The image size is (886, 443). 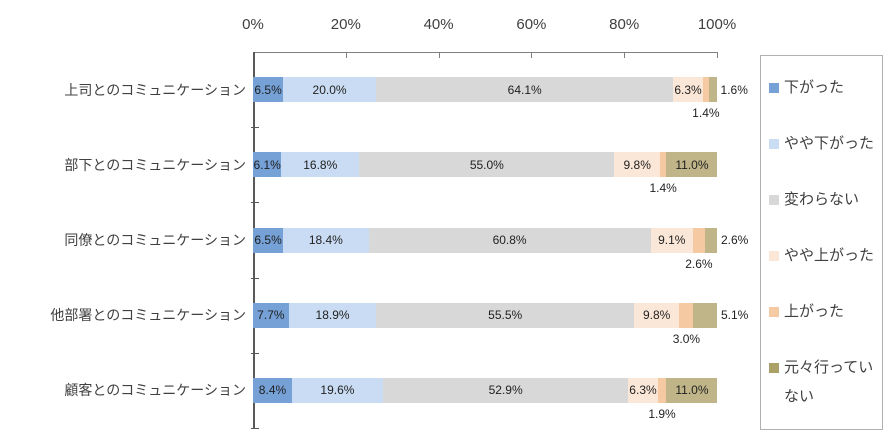 I want to click on legend-item: やや下がった, so click(x=825, y=144).